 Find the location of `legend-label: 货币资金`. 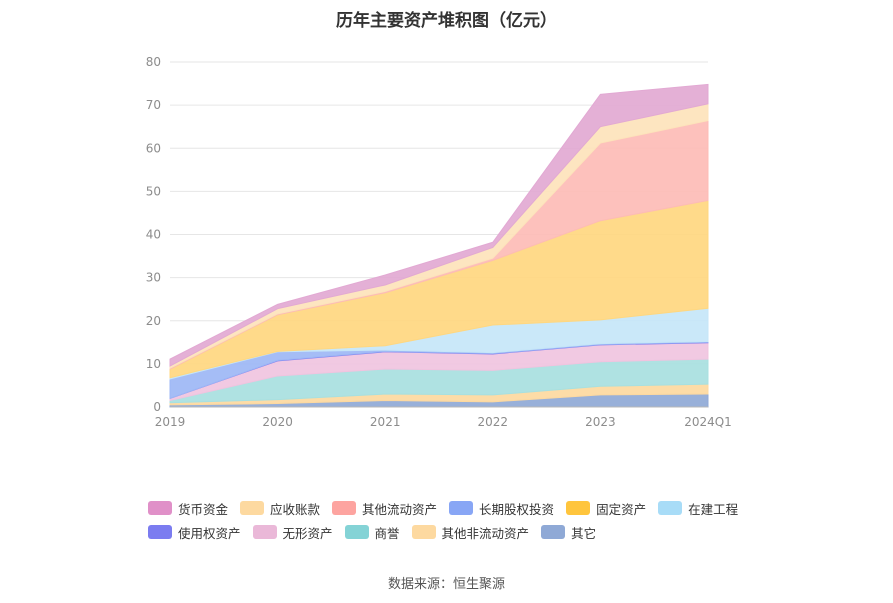

legend-label: 货币资金 is located at coordinates (203, 509).